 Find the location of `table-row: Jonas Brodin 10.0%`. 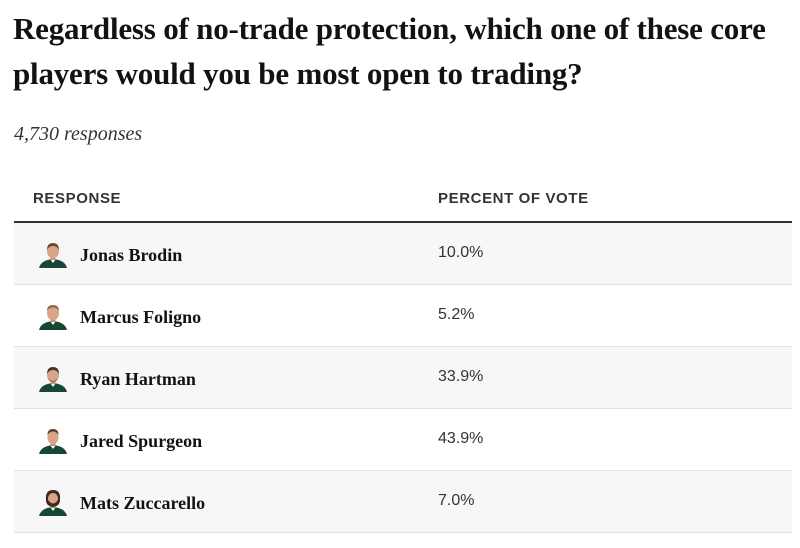

table-row: Jonas Brodin 10.0% is located at coordinates (403, 254).